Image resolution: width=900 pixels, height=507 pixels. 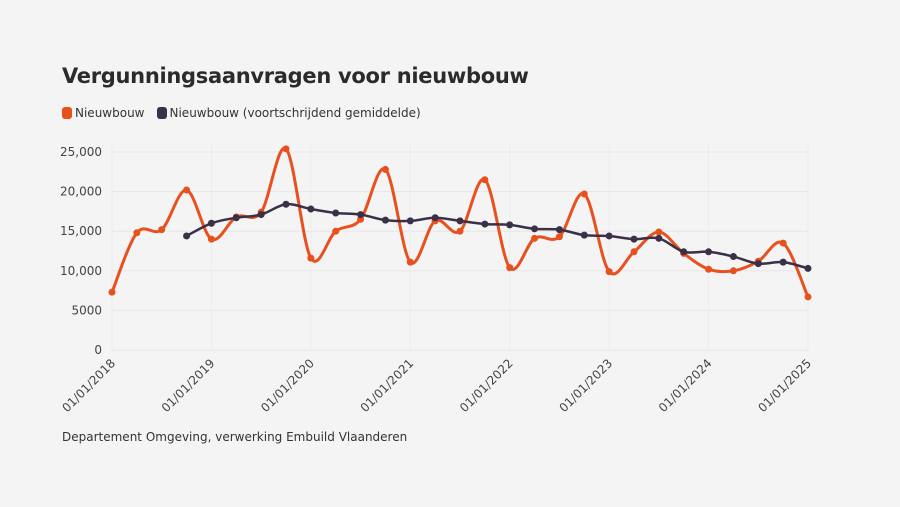 I want to click on y-tick-label: 20,000, so click(x=81, y=192).